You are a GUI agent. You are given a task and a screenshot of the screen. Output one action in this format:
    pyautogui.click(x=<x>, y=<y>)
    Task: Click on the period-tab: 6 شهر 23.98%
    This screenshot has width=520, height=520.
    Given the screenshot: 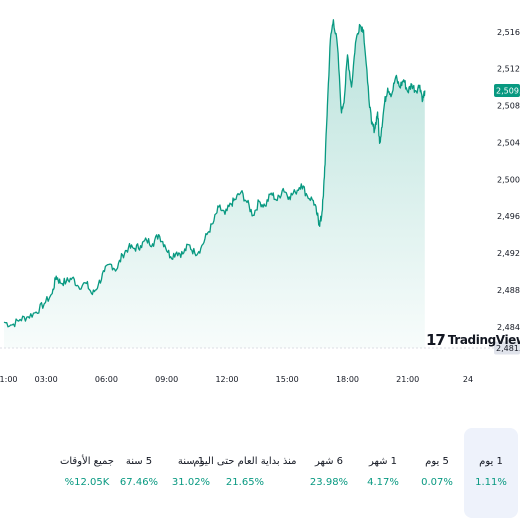 What is the action you would take?
    pyautogui.click(x=329, y=473)
    